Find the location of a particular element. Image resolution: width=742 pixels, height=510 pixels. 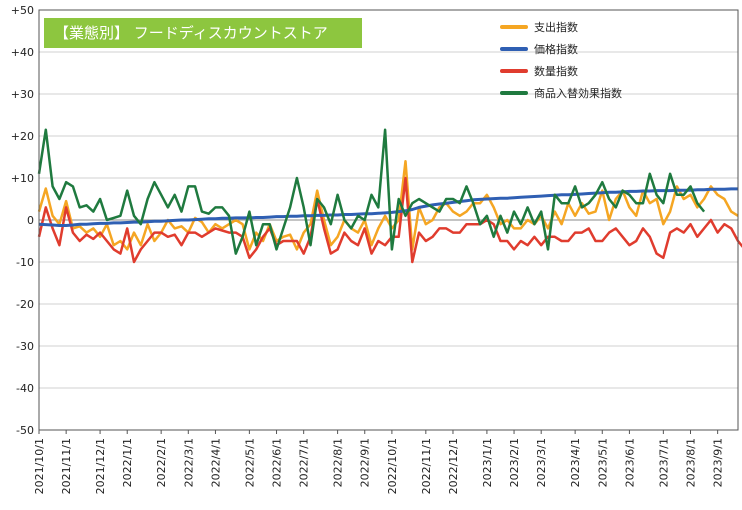

x-tick-label: 2021/12/1 is located at coordinates (100, 466).